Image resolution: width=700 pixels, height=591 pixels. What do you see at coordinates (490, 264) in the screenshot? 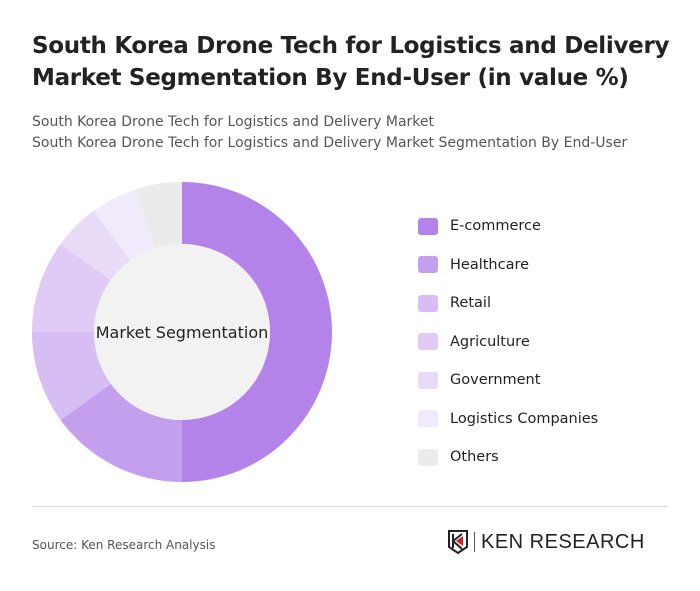
I see `legend-label: Healthcare` at bounding box center [490, 264].